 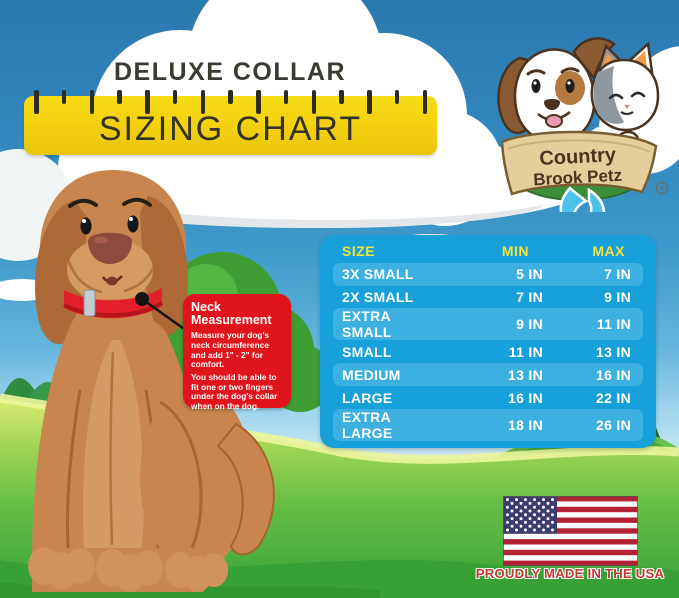 What do you see at coordinates (367, 397) in the screenshot?
I see `size-cell: LARGE` at bounding box center [367, 397].